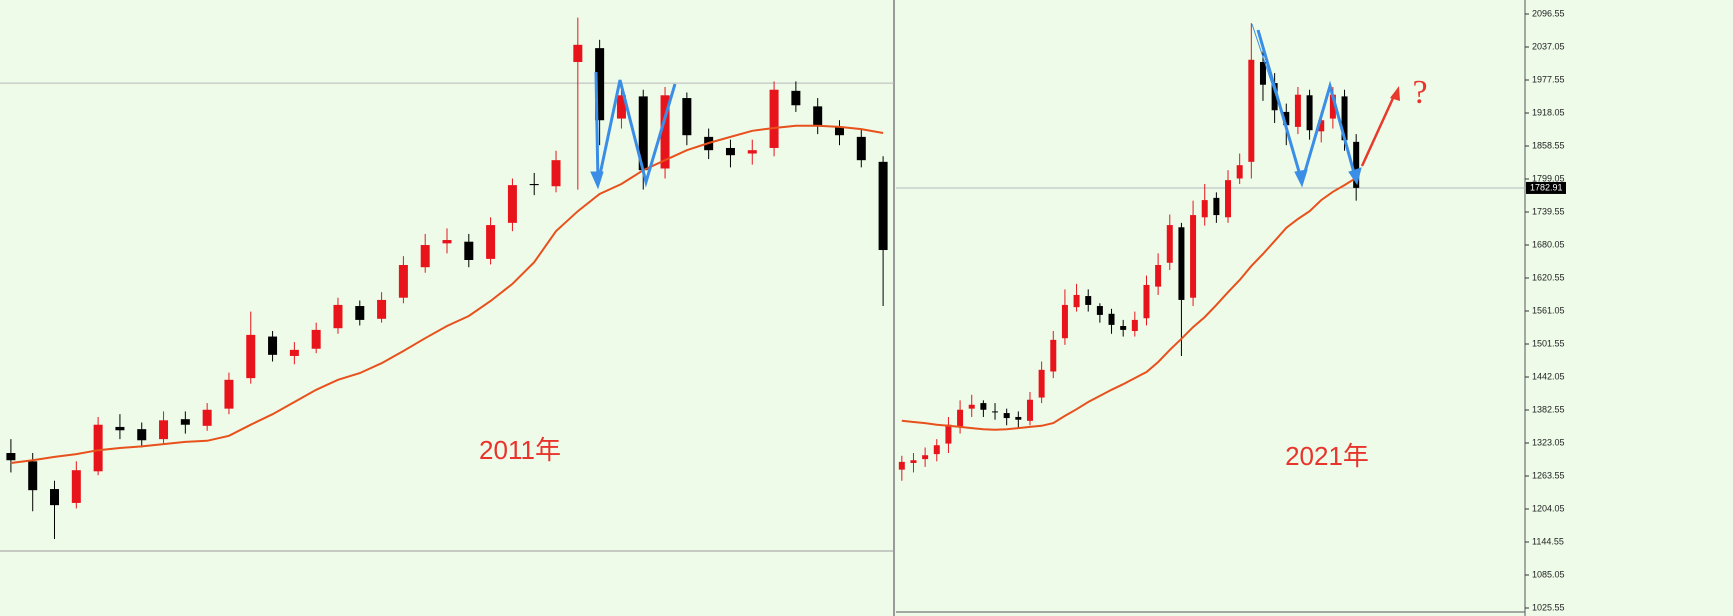  Describe the element at coordinates (1548, 442) in the screenshot. I see `y-tick-label: 1323.05` at that location.